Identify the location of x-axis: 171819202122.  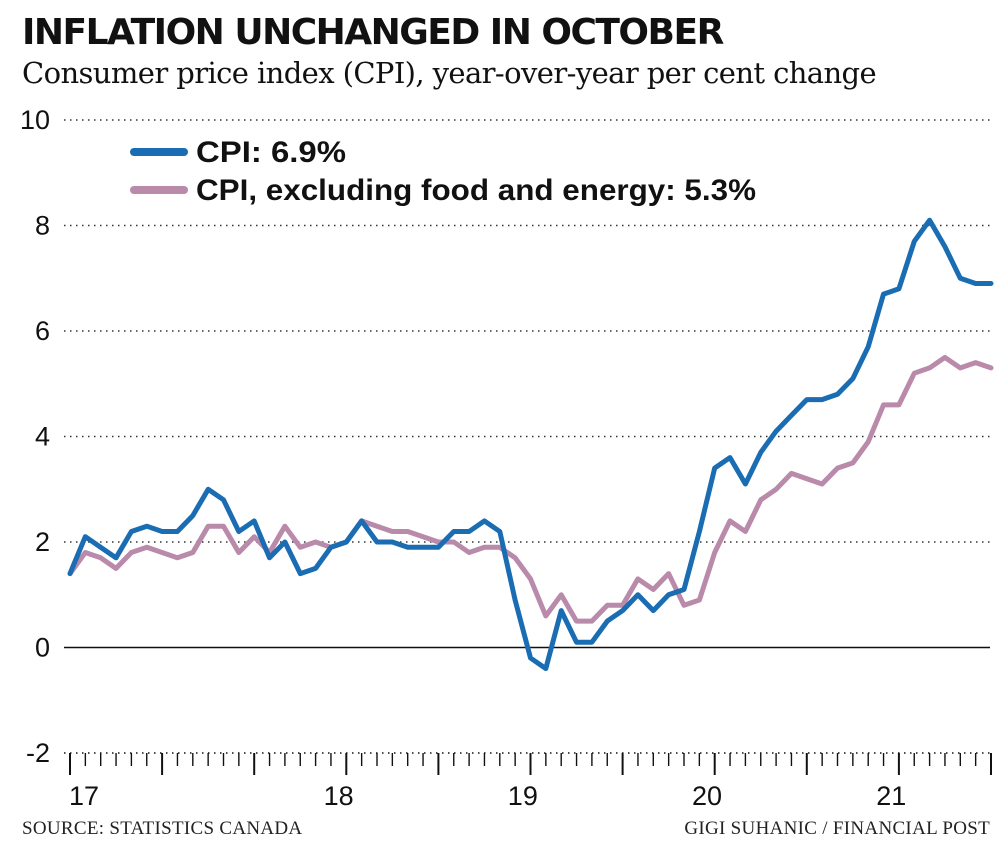
(528, 781).